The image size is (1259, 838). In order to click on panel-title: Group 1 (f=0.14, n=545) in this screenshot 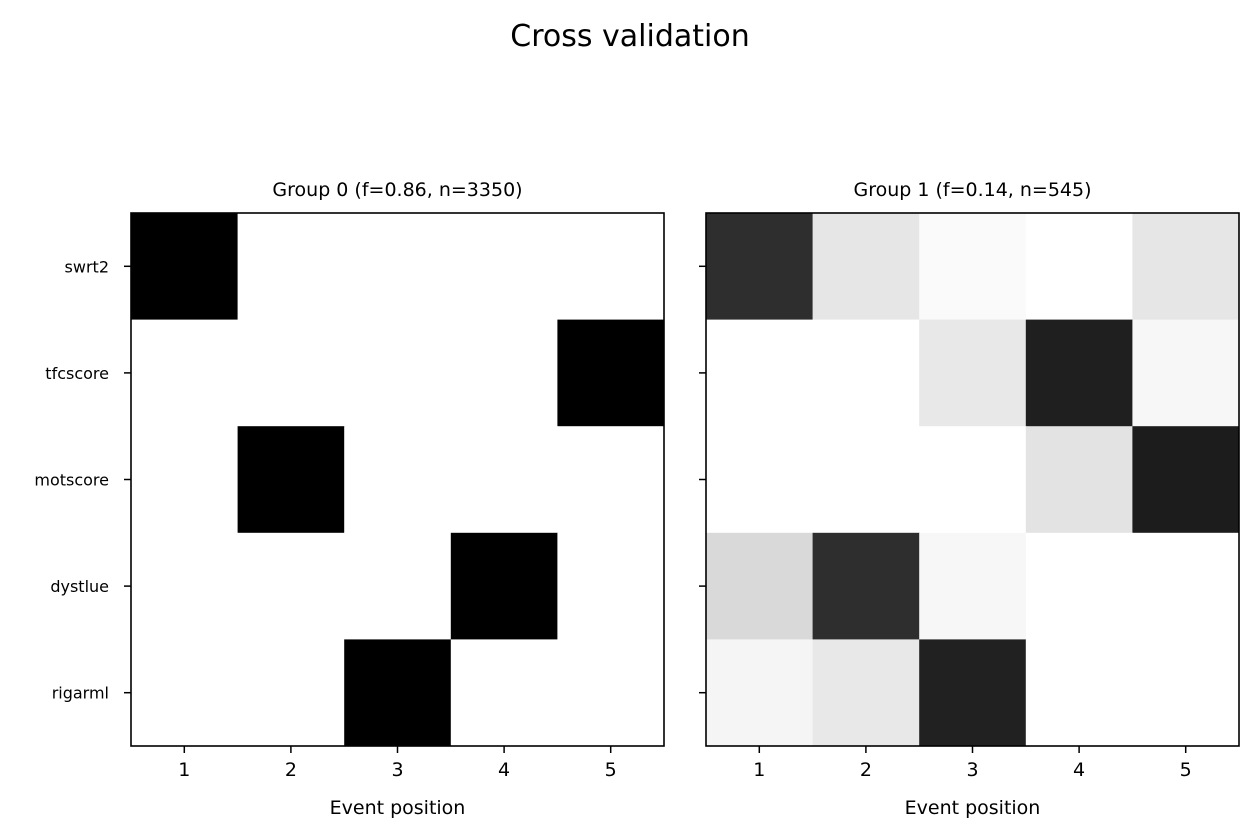, I will do `click(972, 190)`.